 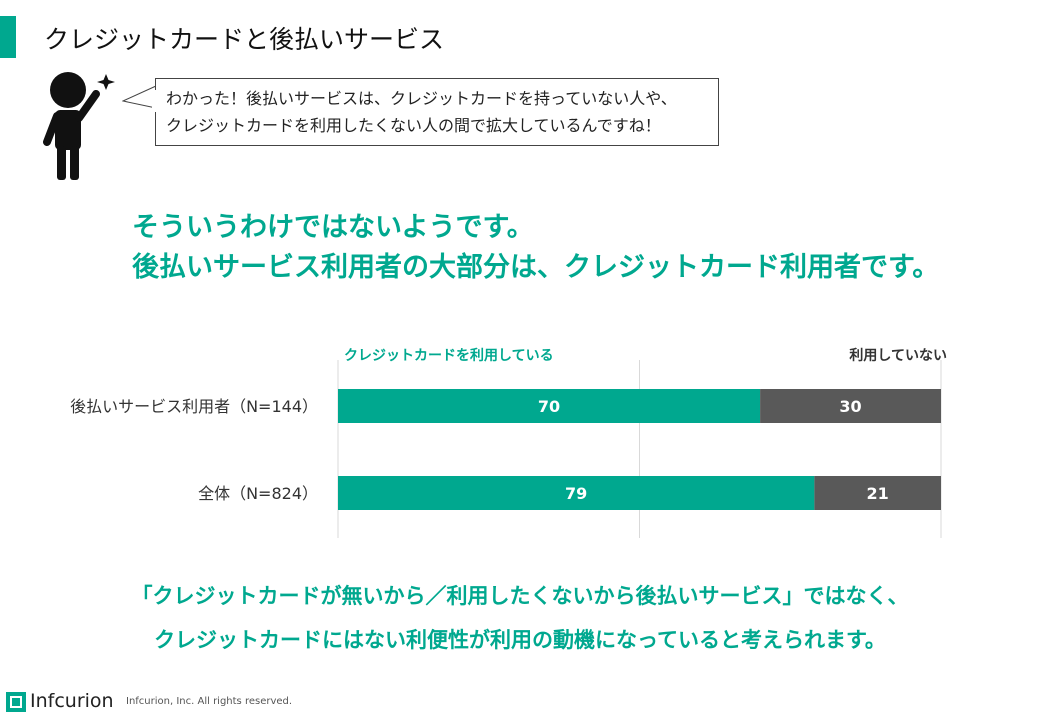 I want to click on bubble-tail-cover, so click(x=155, y=101).